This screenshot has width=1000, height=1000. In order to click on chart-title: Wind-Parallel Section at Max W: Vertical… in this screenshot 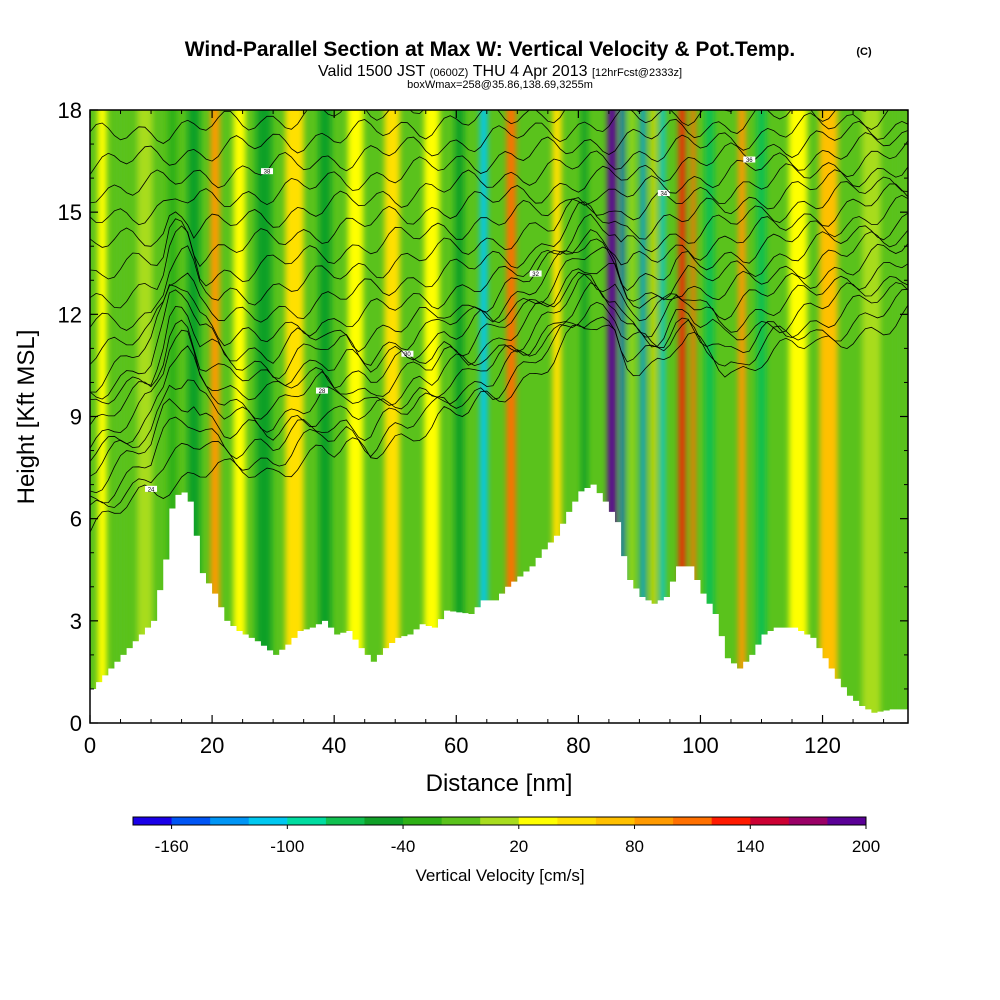, I will do `click(490, 49)`.